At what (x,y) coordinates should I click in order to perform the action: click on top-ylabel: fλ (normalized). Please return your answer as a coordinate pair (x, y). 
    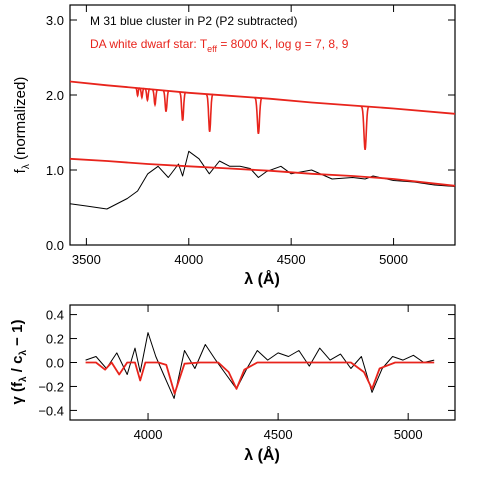
    Looking at the image, I should click on (22, 125).